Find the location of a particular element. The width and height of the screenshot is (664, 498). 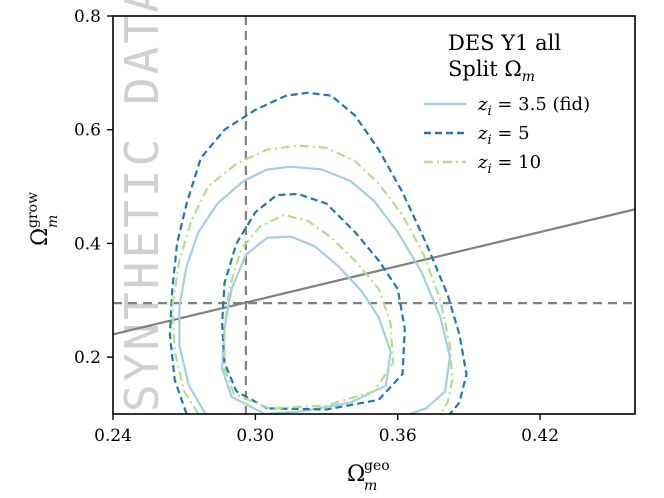

y-axis-title-symbol: Ω is located at coordinates (40, 237).